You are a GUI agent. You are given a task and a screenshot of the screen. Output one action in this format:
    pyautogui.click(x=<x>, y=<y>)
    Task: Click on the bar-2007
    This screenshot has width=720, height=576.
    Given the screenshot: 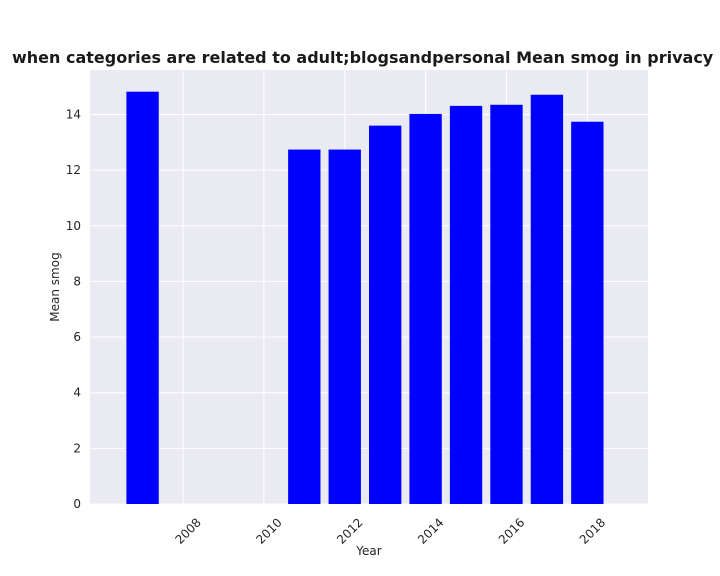 What is the action you would take?
    pyautogui.click(x=142, y=297)
    